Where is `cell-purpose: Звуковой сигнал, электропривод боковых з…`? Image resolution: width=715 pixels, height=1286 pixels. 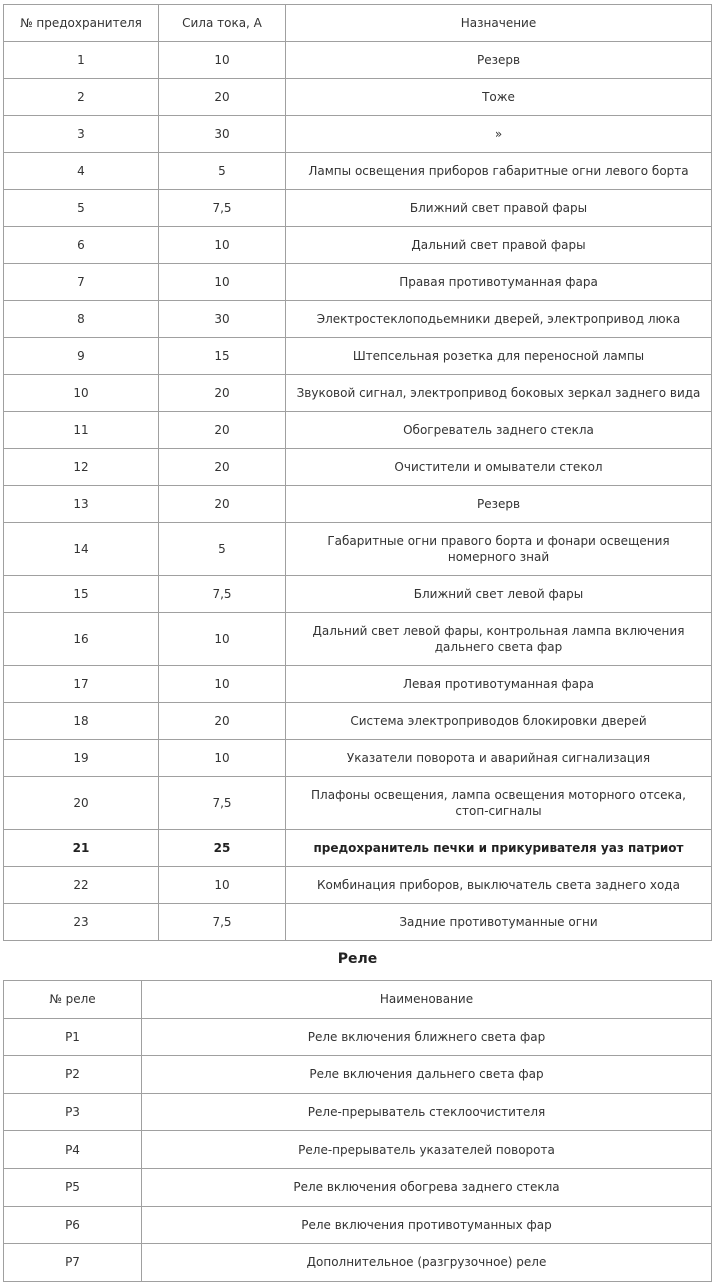 cell-purpose: Звуковой сигнал, электропривод боковых з… is located at coordinates (498, 393).